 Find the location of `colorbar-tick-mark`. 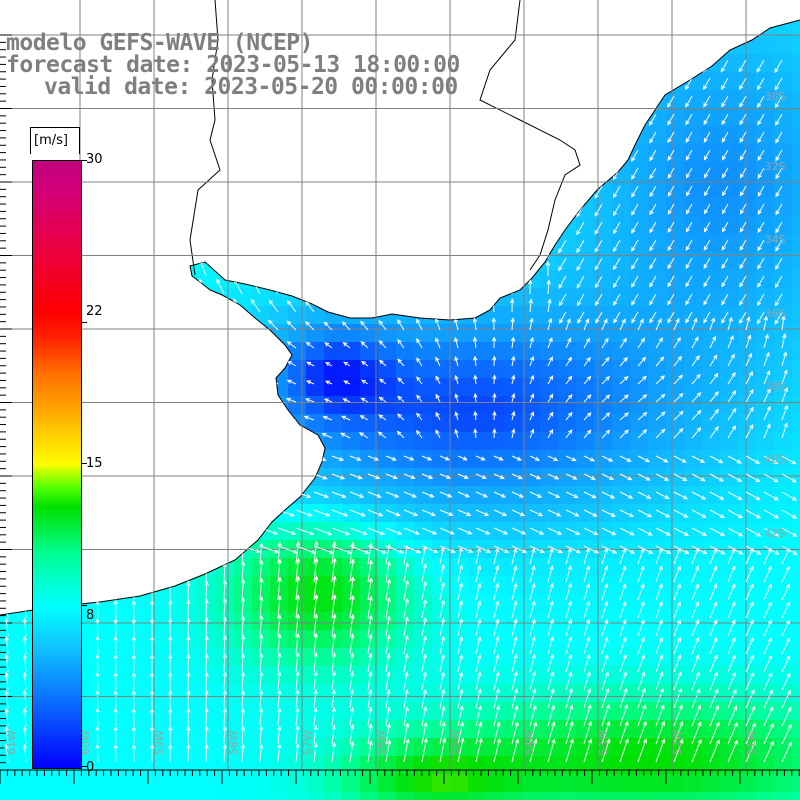

colorbar-tick-mark is located at coordinates (84, 463).